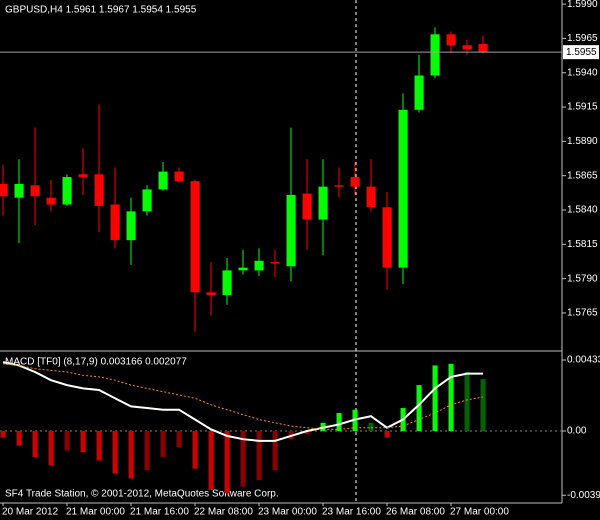  I want to click on y-tick-label: 1.5840, so click(582, 210).